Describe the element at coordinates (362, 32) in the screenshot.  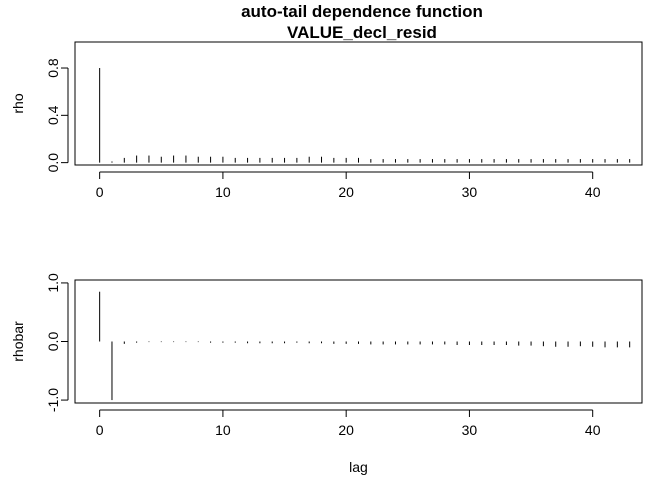
I see `chart-subtitle: VALUE_decl_resid` at that location.